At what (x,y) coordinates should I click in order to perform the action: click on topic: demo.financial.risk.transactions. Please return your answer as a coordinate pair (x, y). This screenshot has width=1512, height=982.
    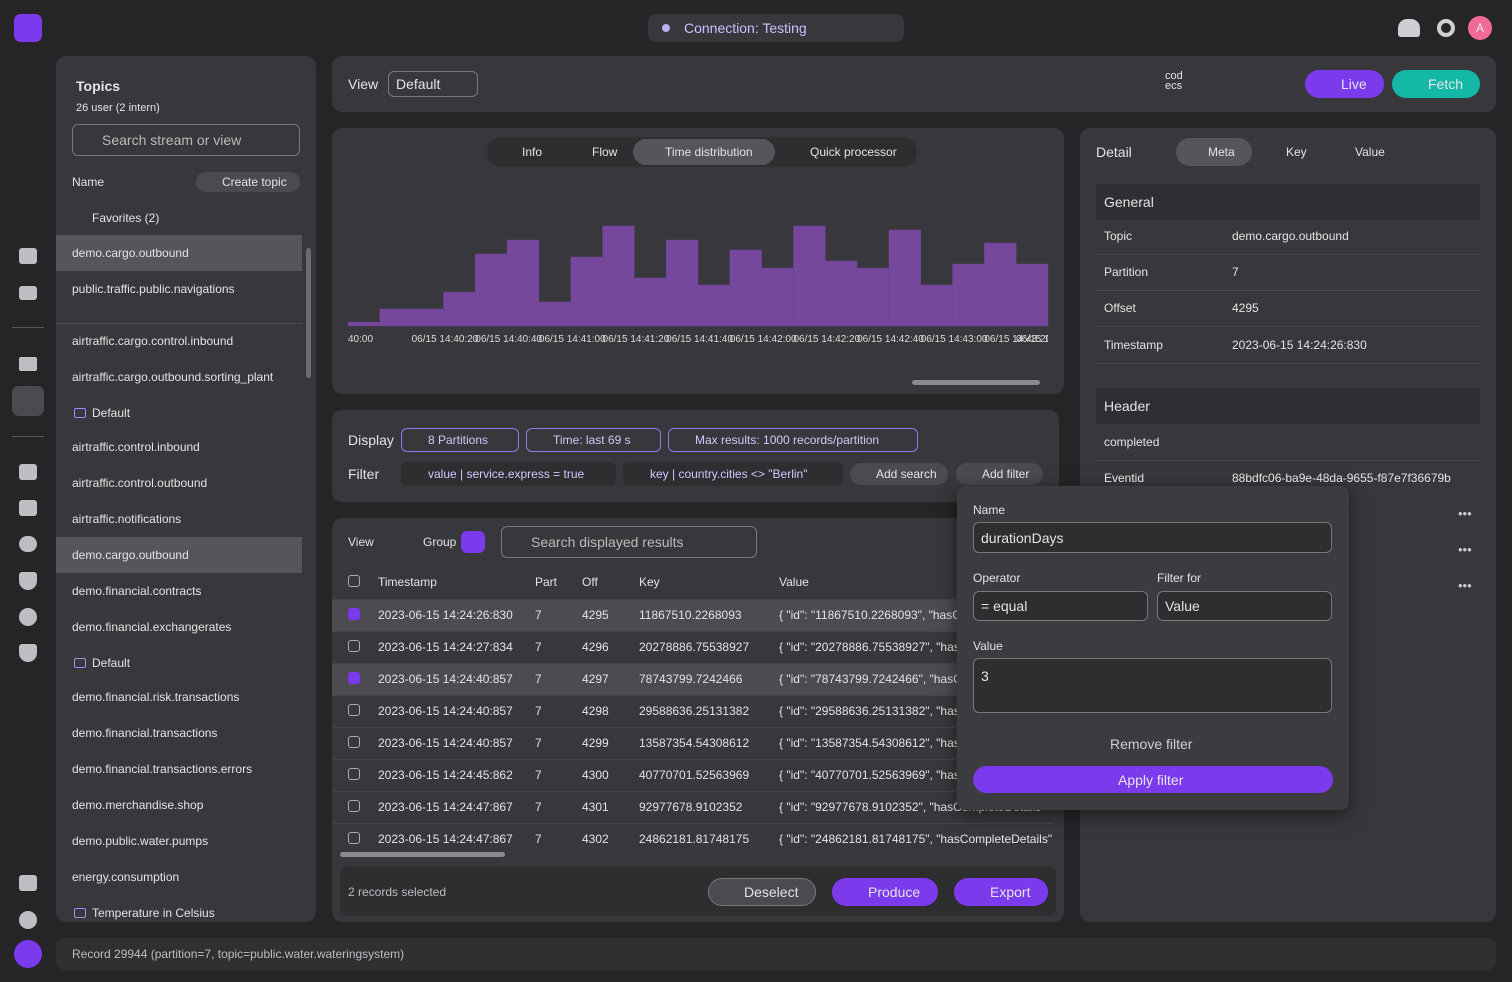
    Looking at the image, I should click on (156, 697).